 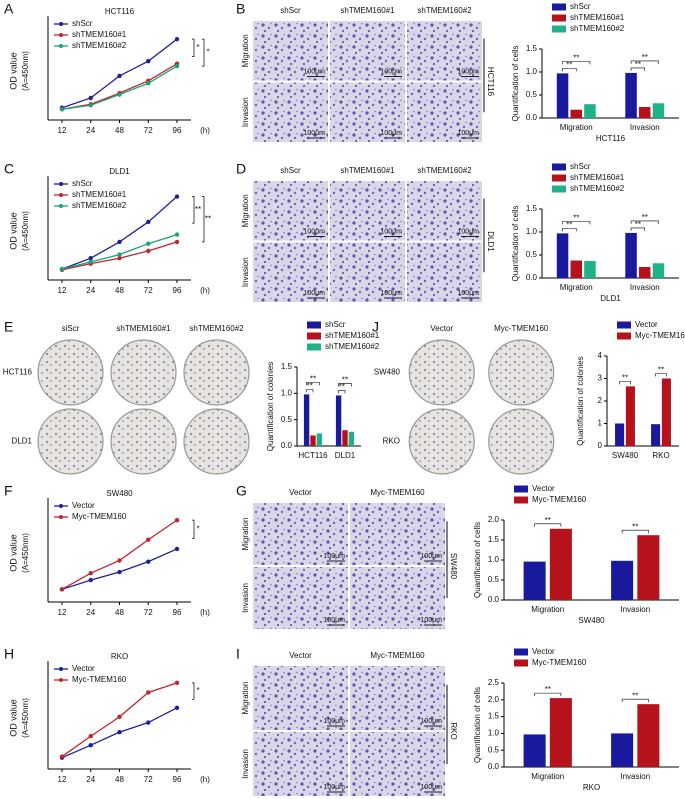 I want to click on x-tick-label: 72, so click(x=148, y=779).